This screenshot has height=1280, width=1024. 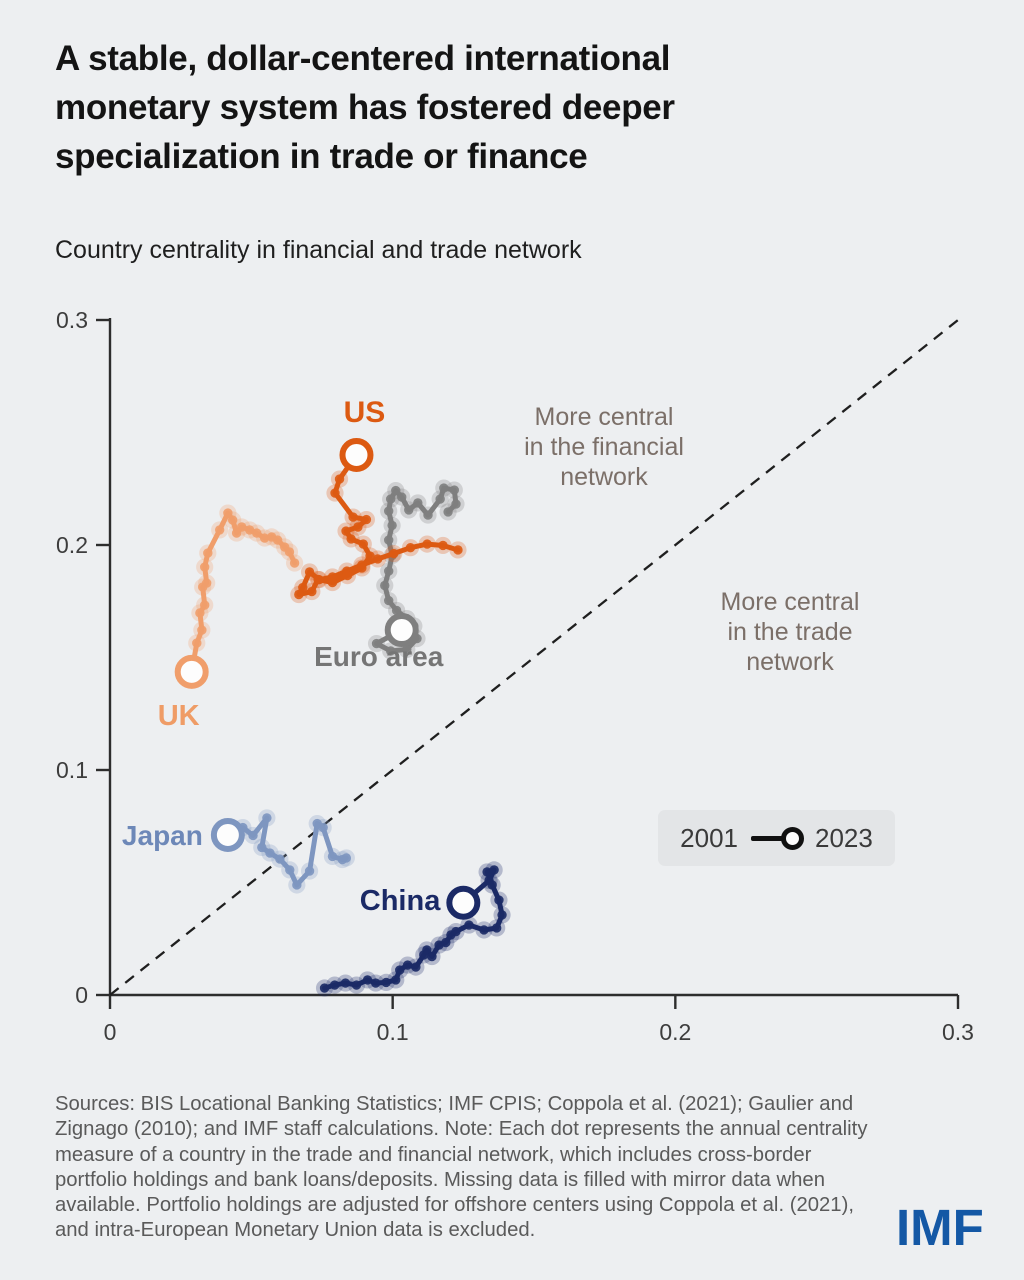 What do you see at coordinates (72, 545) in the screenshot?
I see `y-tick-label: 0.2` at bounding box center [72, 545].